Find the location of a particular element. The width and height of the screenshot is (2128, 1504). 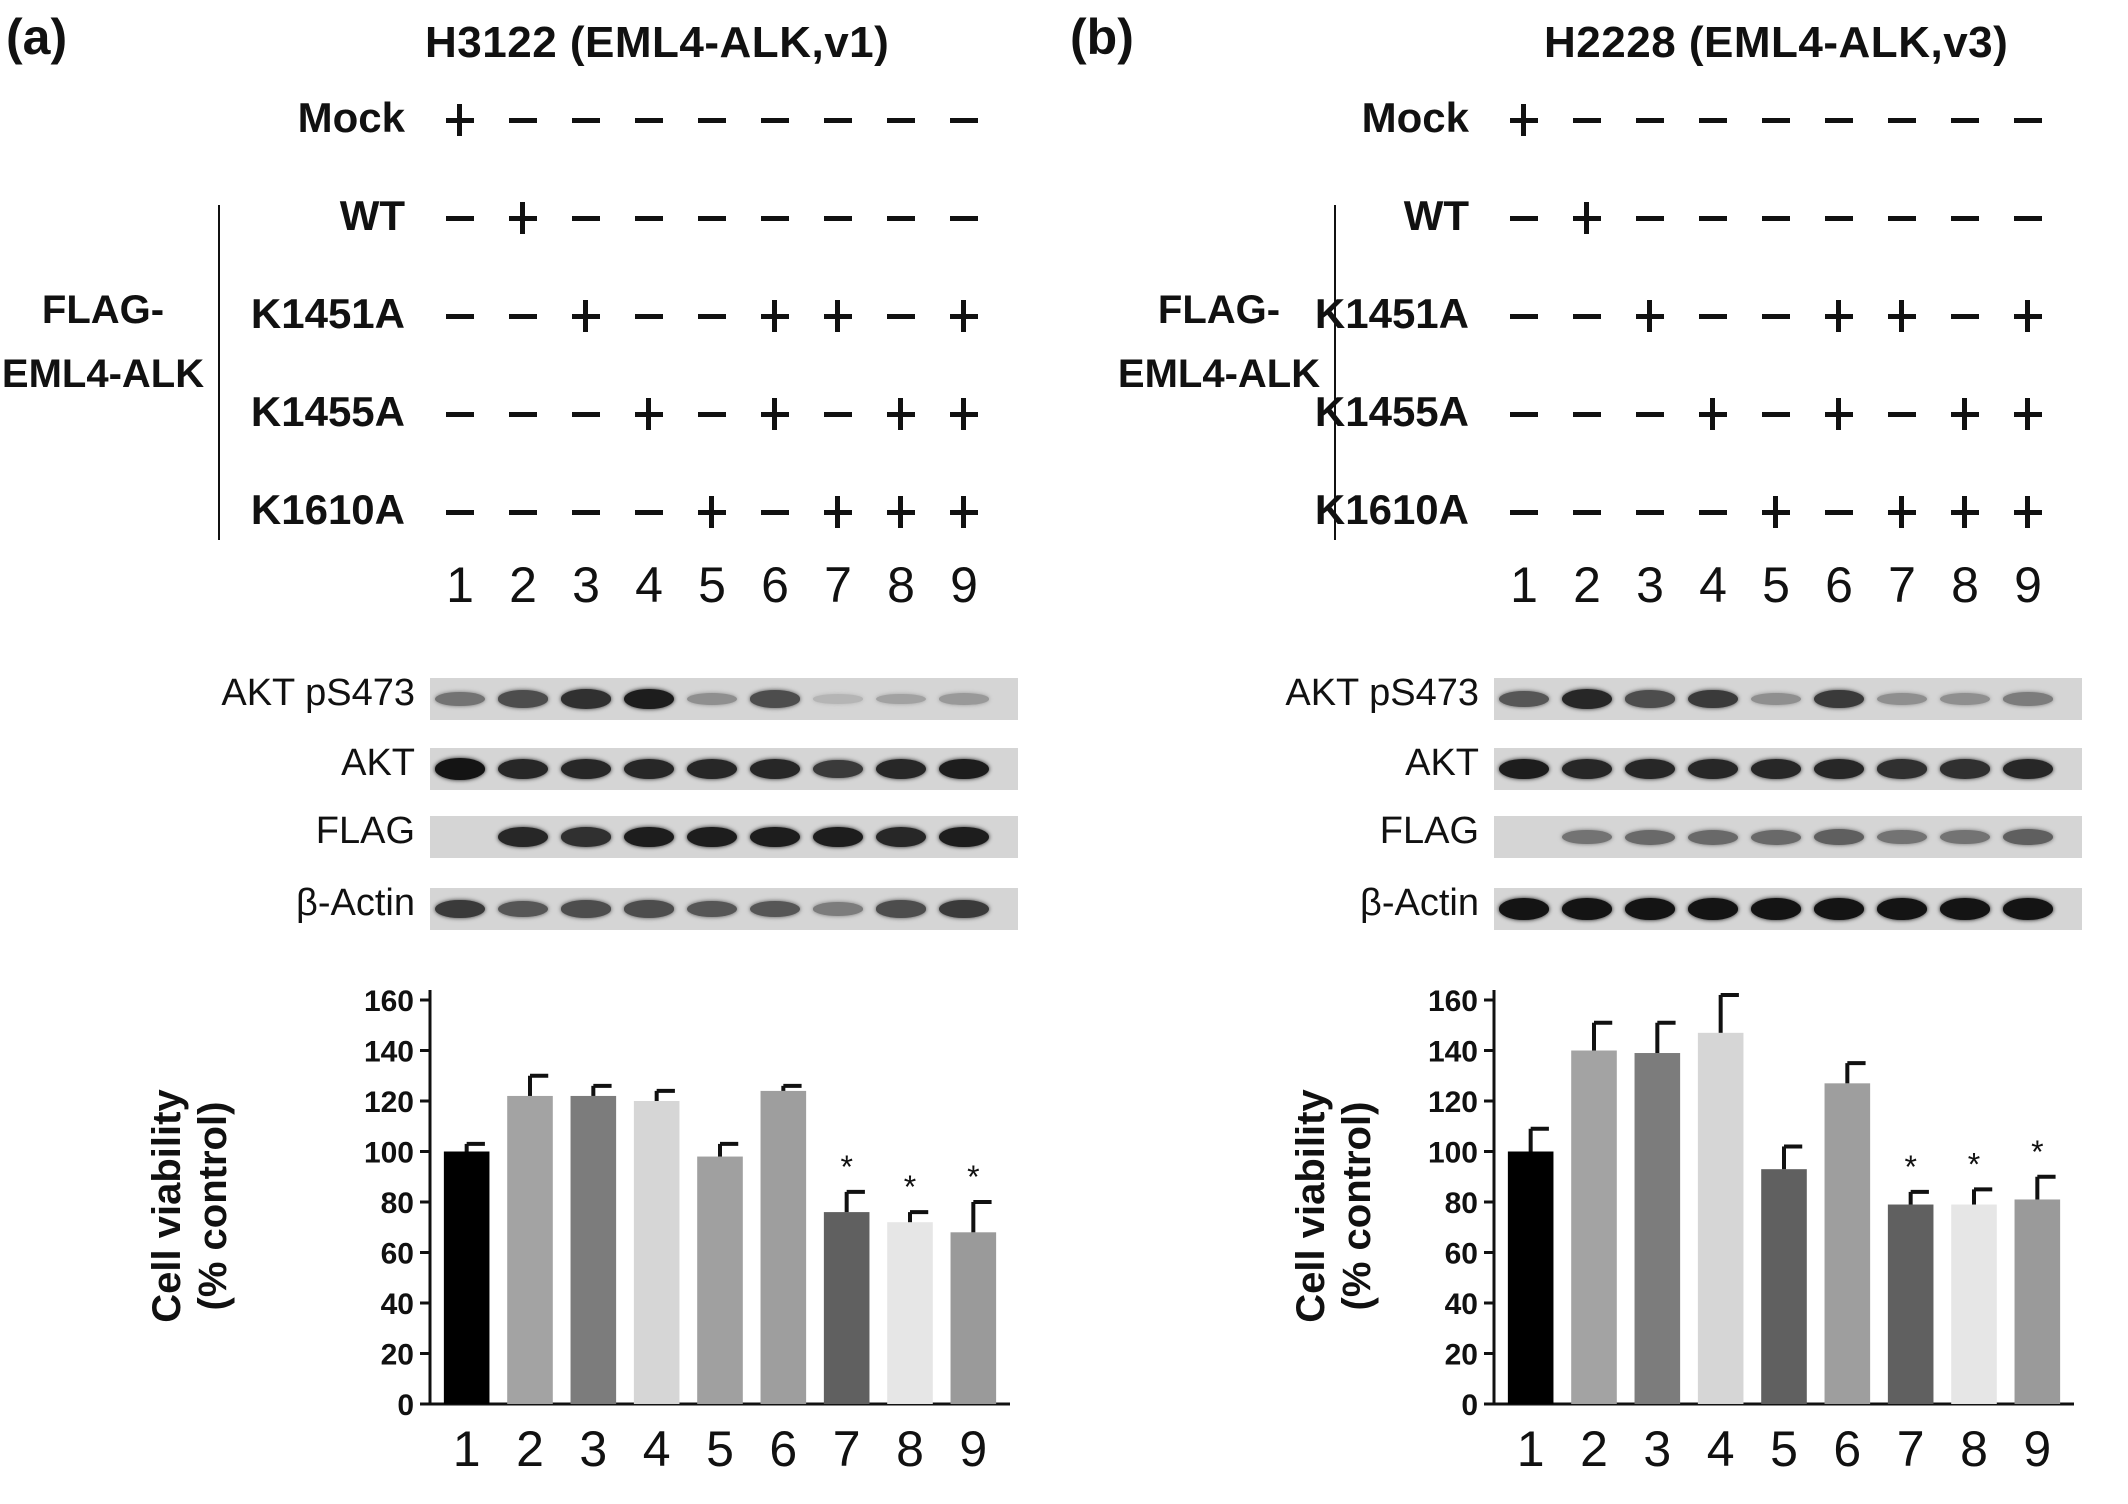

y-tick-label: 160 is located at coordinates (389, 1001).